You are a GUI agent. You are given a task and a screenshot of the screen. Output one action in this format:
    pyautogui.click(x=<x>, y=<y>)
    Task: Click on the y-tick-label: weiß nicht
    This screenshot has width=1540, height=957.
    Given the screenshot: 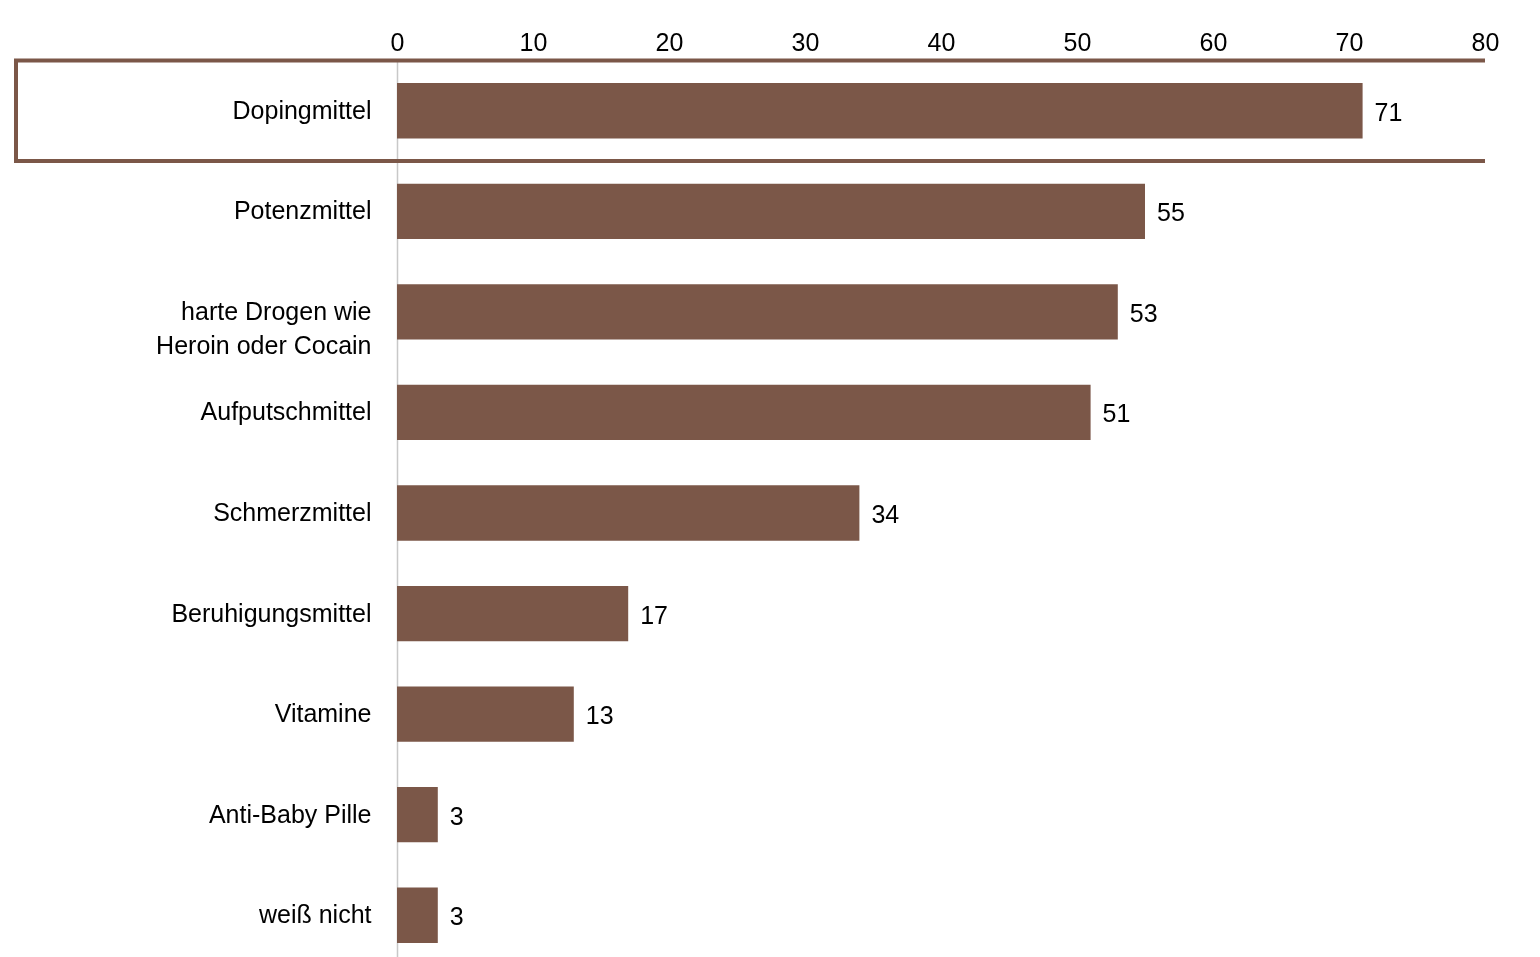 What is the action you would take?
    pyautogui.click(x=314, y=914)
    